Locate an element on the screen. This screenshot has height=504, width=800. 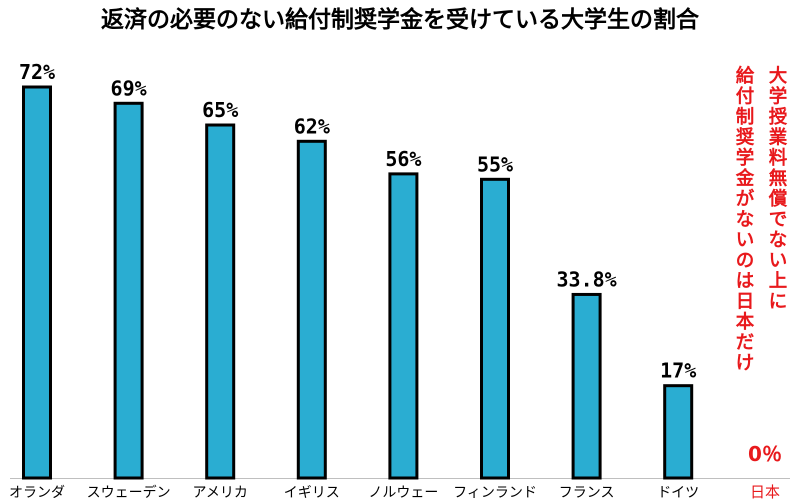
category-label: スウェーデン is located at coordinates (129, 492).